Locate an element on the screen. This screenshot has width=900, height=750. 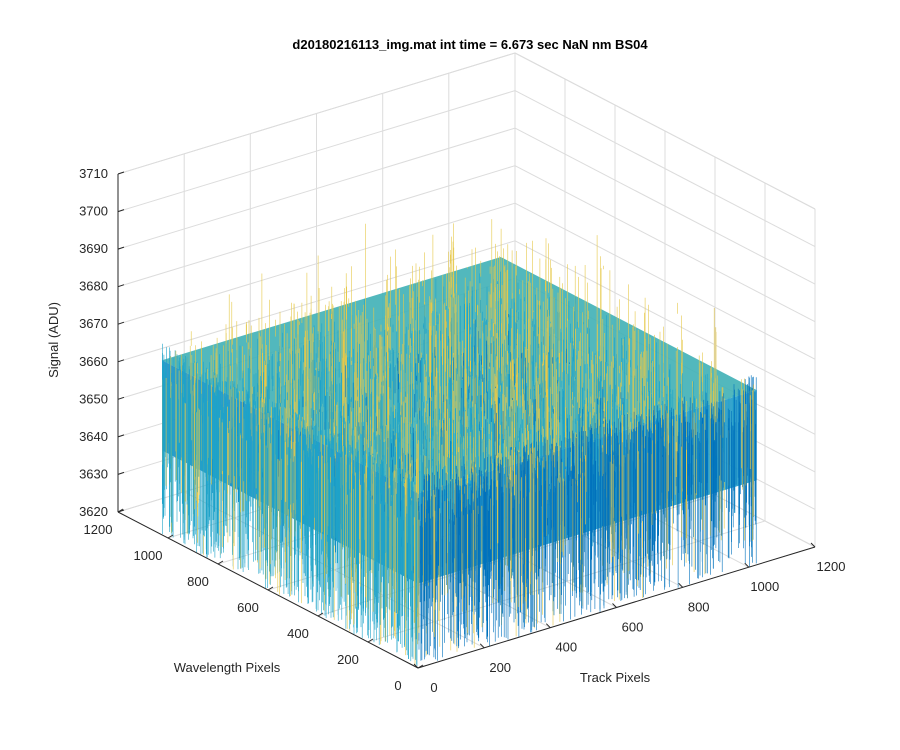
z-tick-label: 3660 is located at coordinates (93, 361).